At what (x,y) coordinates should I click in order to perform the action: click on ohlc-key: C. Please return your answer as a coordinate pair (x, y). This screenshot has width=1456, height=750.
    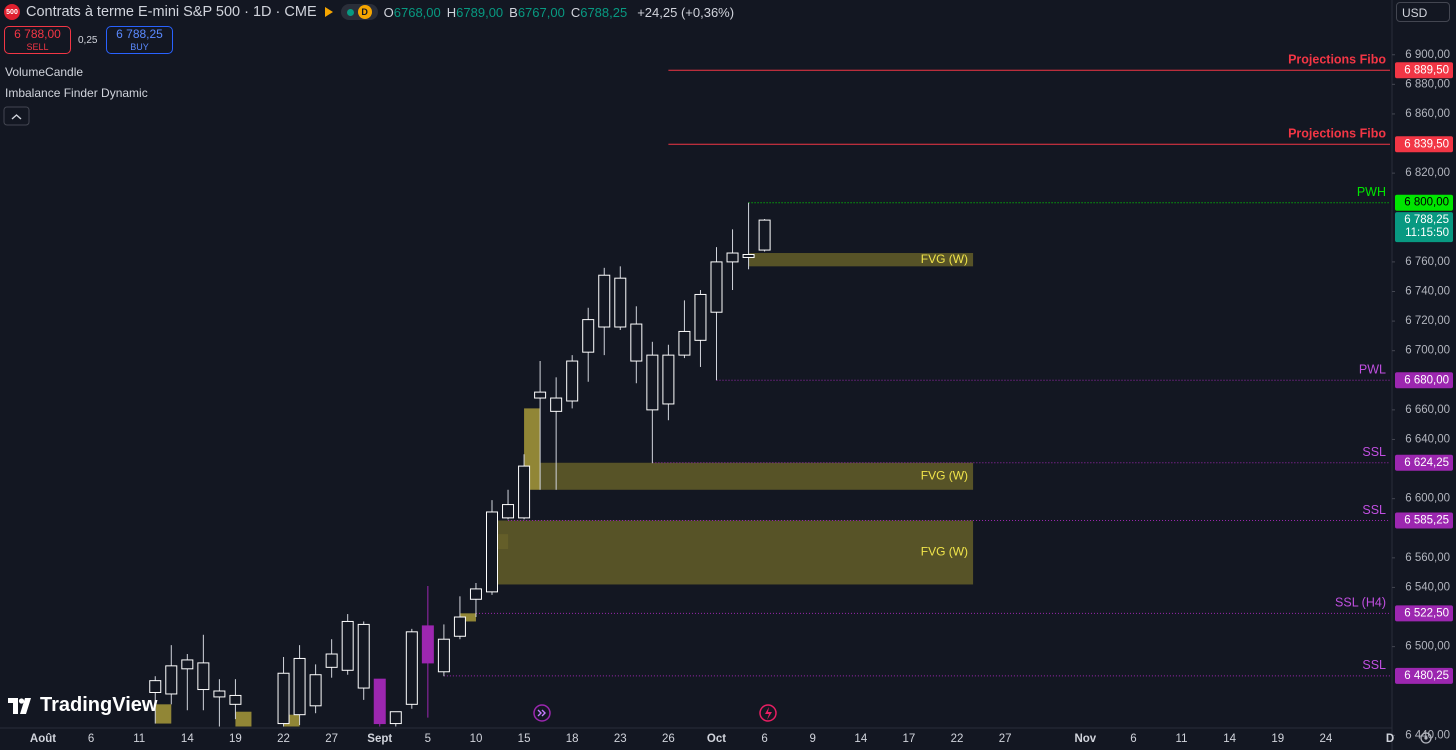
    Looking at the image, I should click on (575, 12).